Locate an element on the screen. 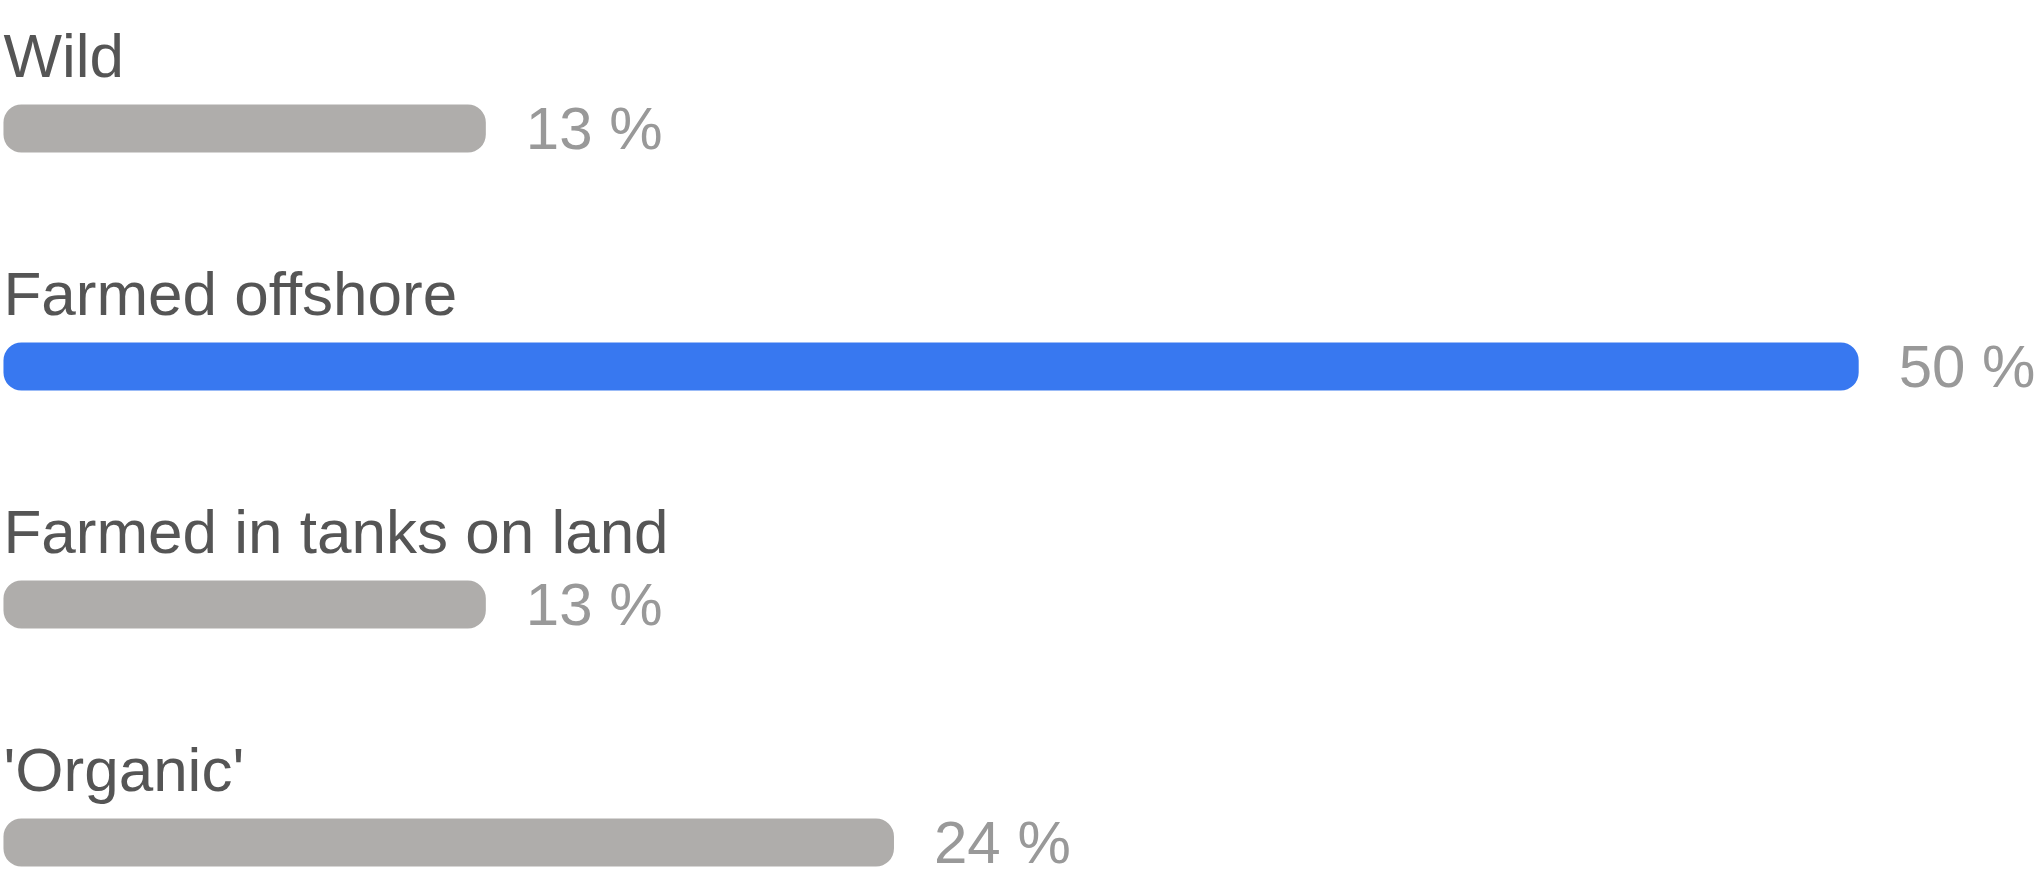  y-tick-label: Farmed in tanks on land is located at coordinates (336, 531).